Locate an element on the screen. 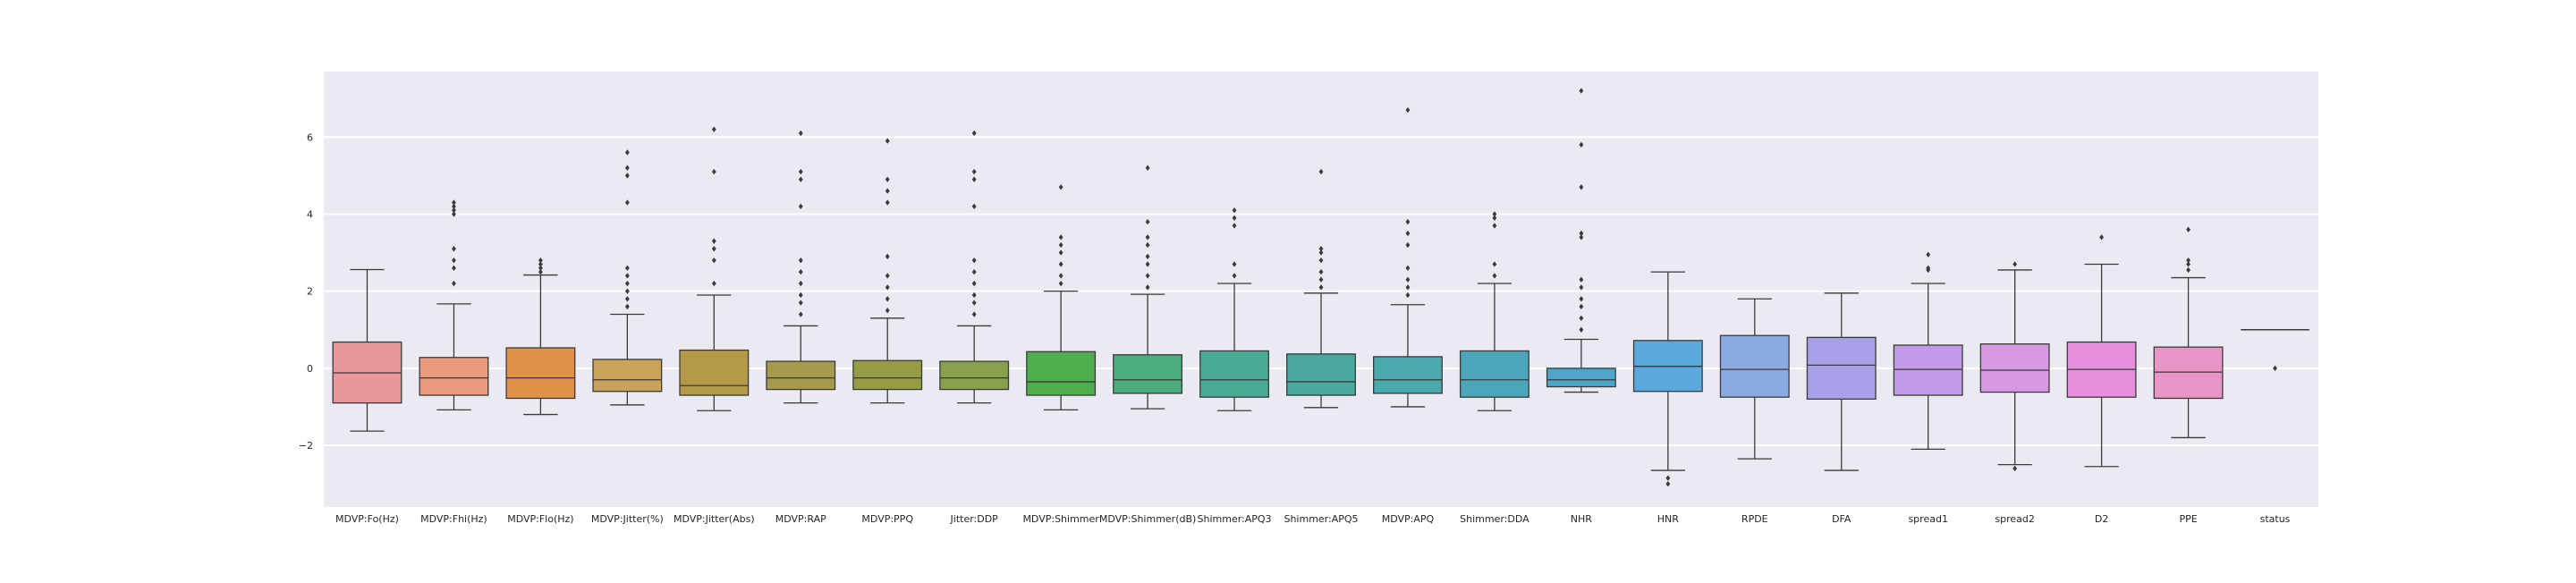 The image size is (2576, 583). x-tick-label: PPE is located at coordinates (2188, 519).